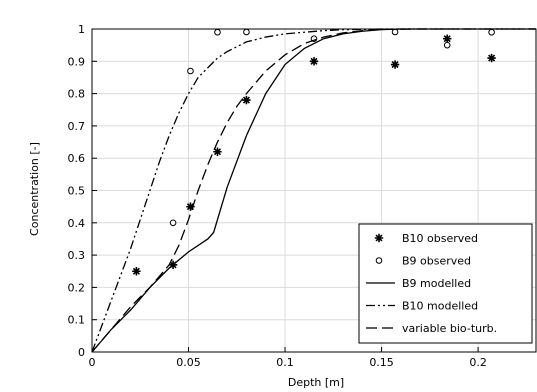 The image size is (537, 392). What do you see at coordinates (77, 61) in the screenshot?
I see `y-tick-label: 0.9` at bounding box center [77, 61].